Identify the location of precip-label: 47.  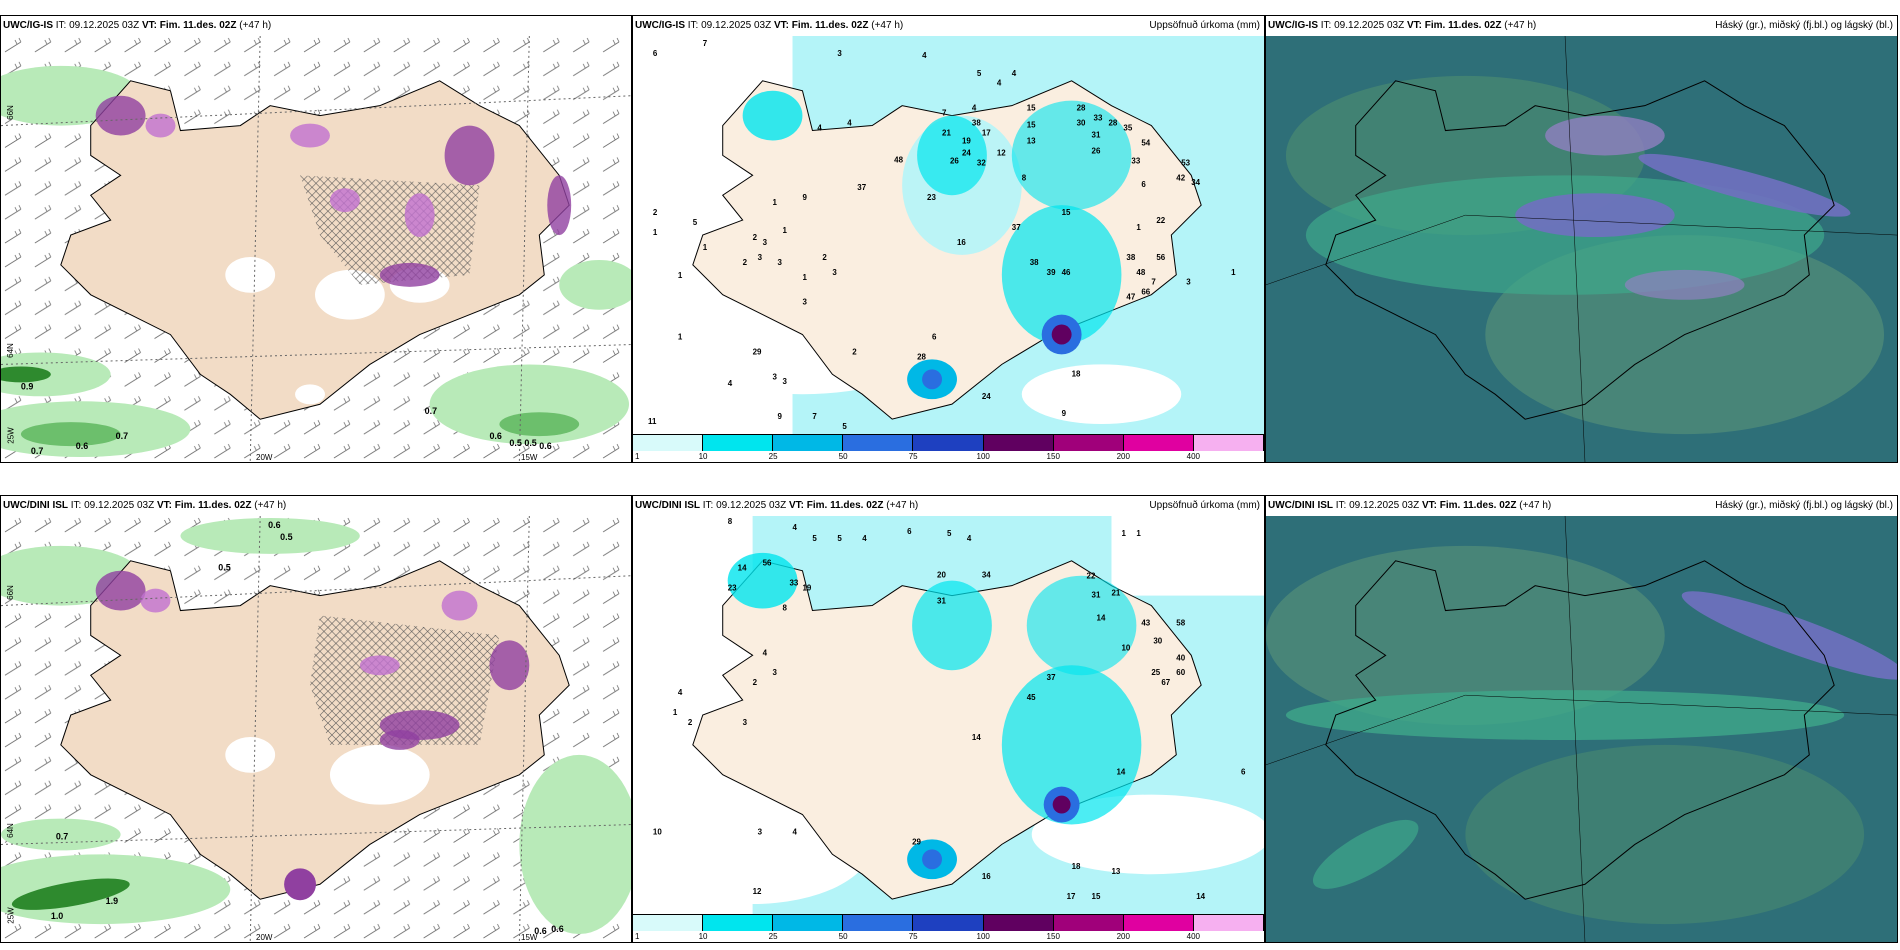
(1130, 297).